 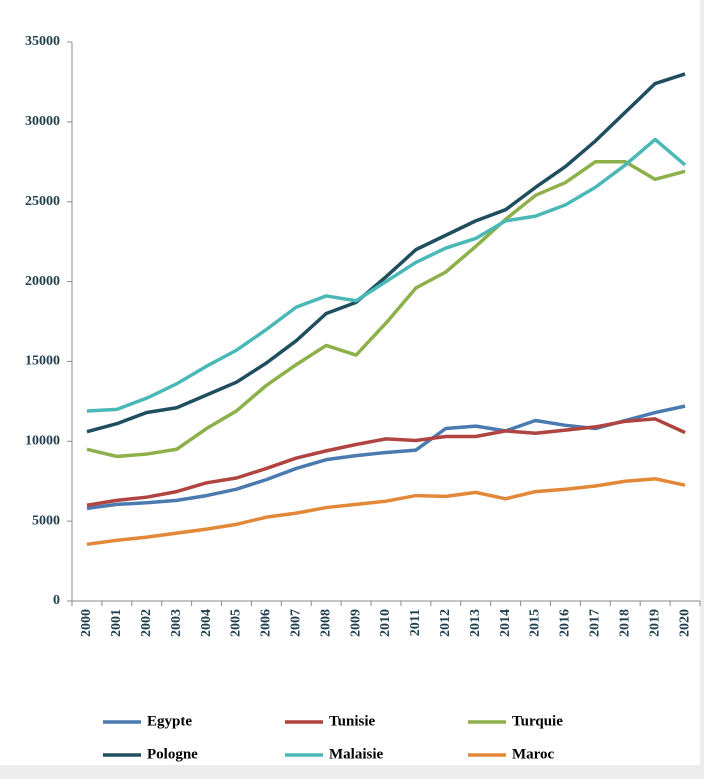 I want to click on x-tick-label: 2020, so click(x=684, y=623).